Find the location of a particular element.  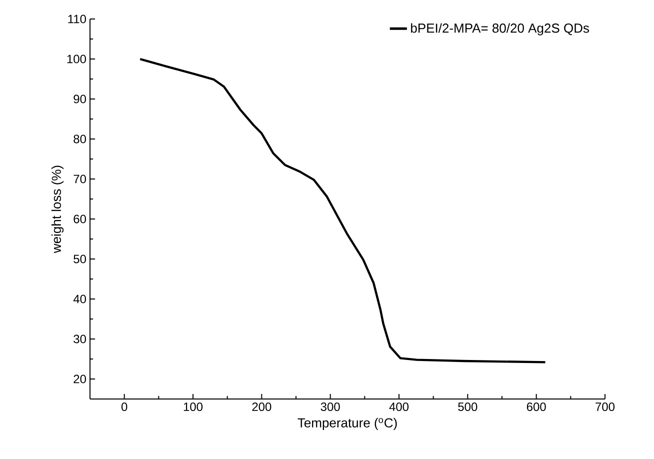

y-tick-label: 70 is located at coordinates (80, 179).